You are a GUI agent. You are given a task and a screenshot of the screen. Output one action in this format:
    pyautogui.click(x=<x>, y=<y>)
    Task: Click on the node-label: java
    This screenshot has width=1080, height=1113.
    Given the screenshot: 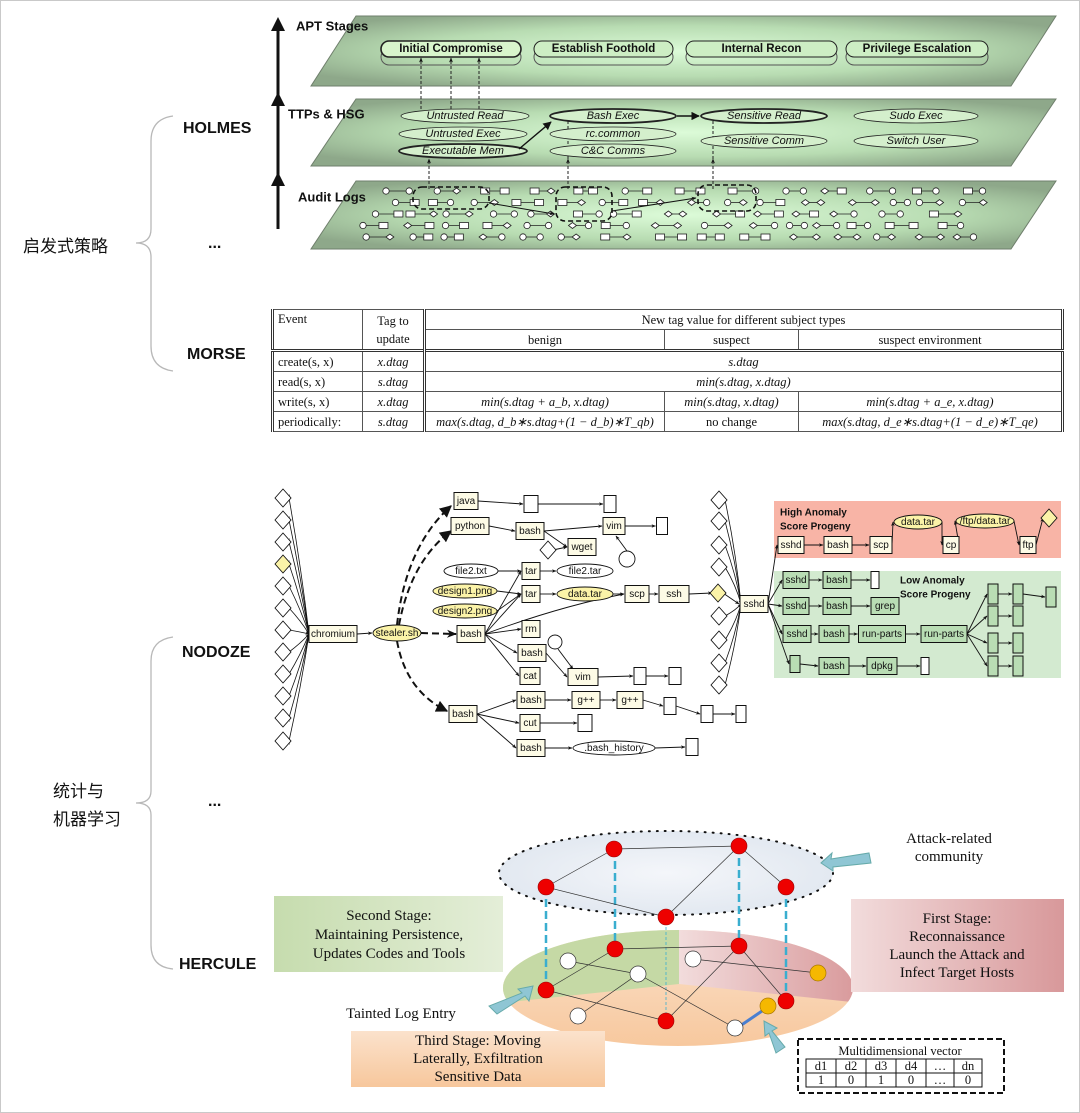 What is the action you would take?
    pyautogui.click(x=466, y=501)
    